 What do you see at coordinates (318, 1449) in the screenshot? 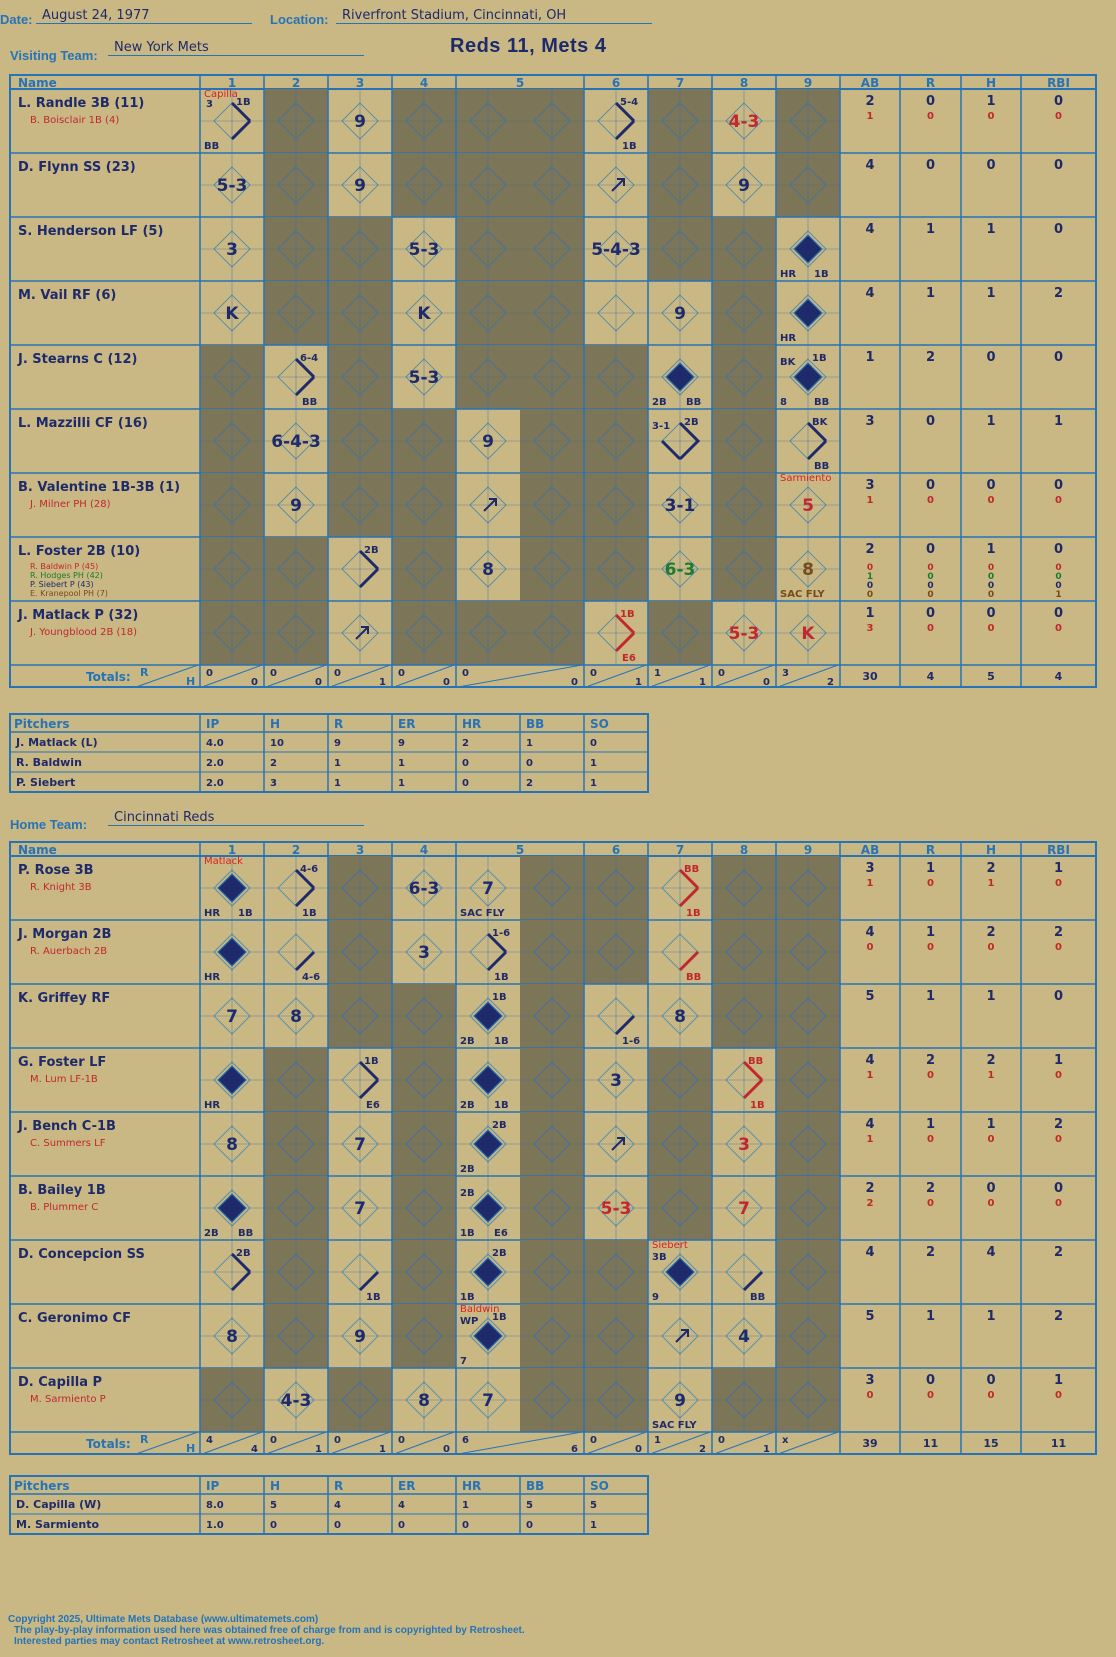
I see `inning-hits: 1` at bounding box center [318, 1449].